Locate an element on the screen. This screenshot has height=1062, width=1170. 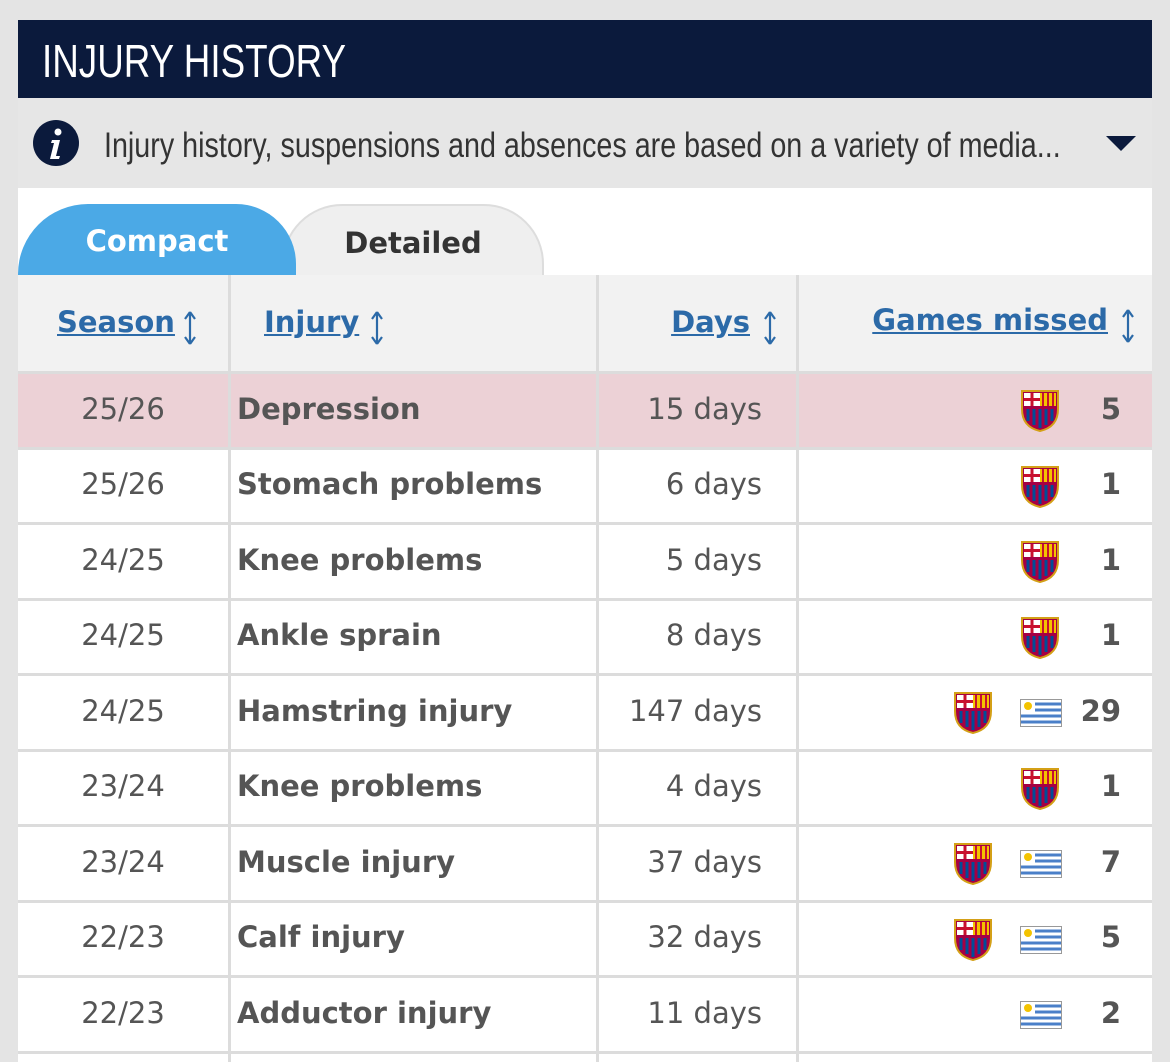
season: 23/24 is located at coordinates (123, 861).